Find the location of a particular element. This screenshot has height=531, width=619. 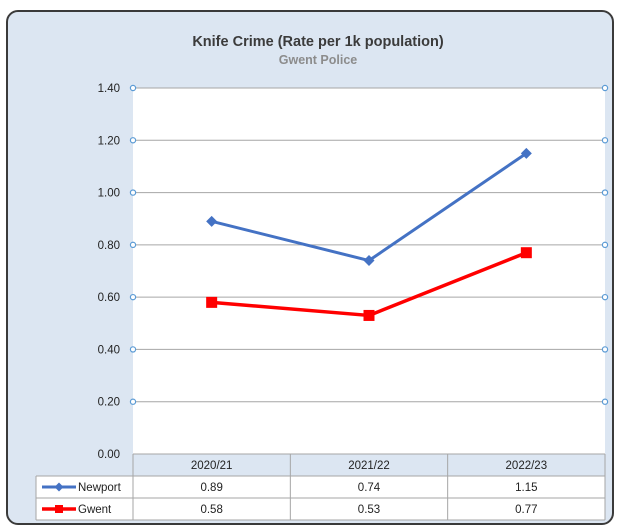

legend-marker-square is located at coordinates (59, 509).